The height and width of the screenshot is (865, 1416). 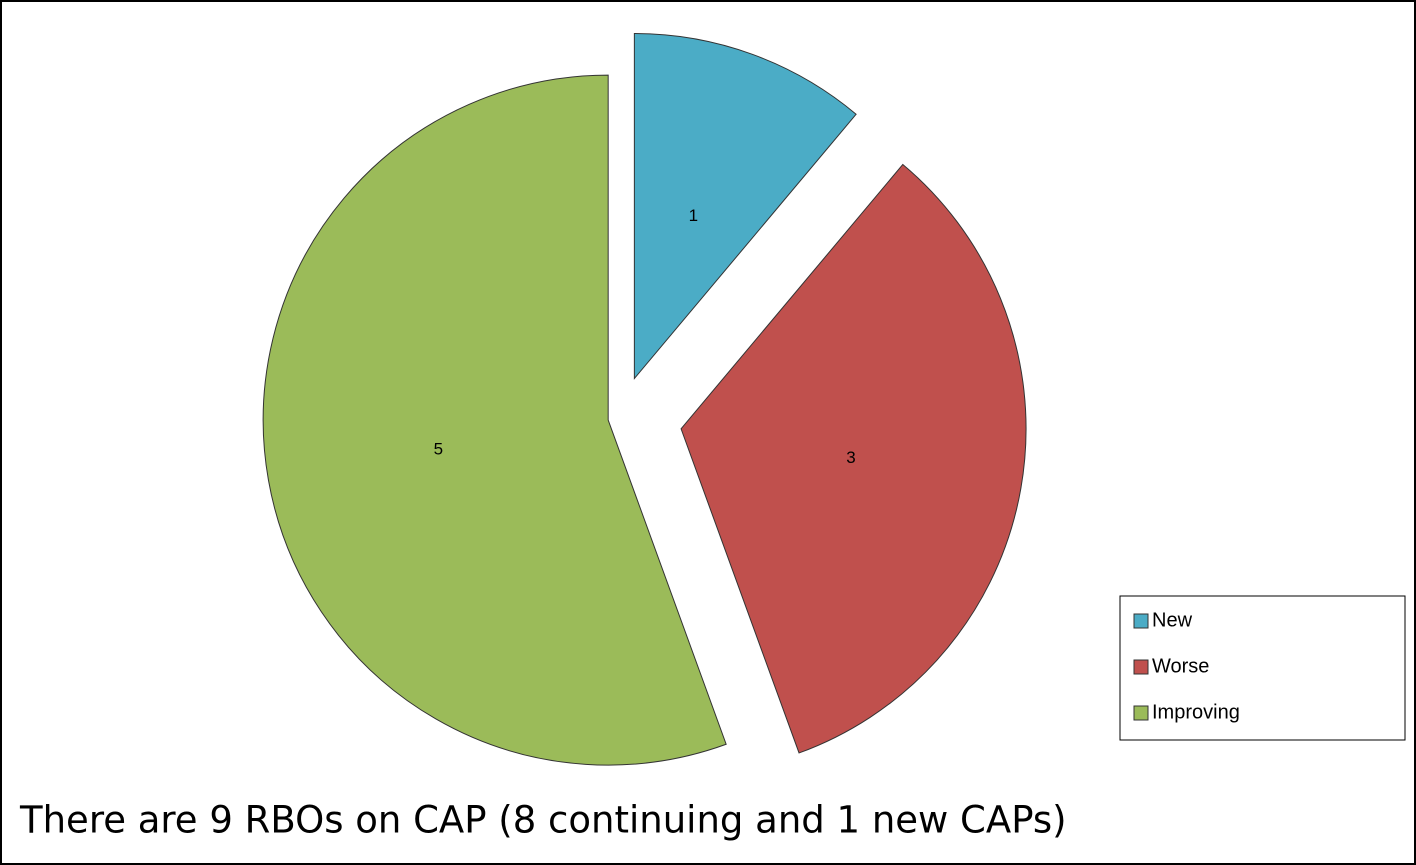 What do you see at coordinates (1172, 620) in the screenshot?
I see `legend-label: New` at bounding box center [1172, 620].